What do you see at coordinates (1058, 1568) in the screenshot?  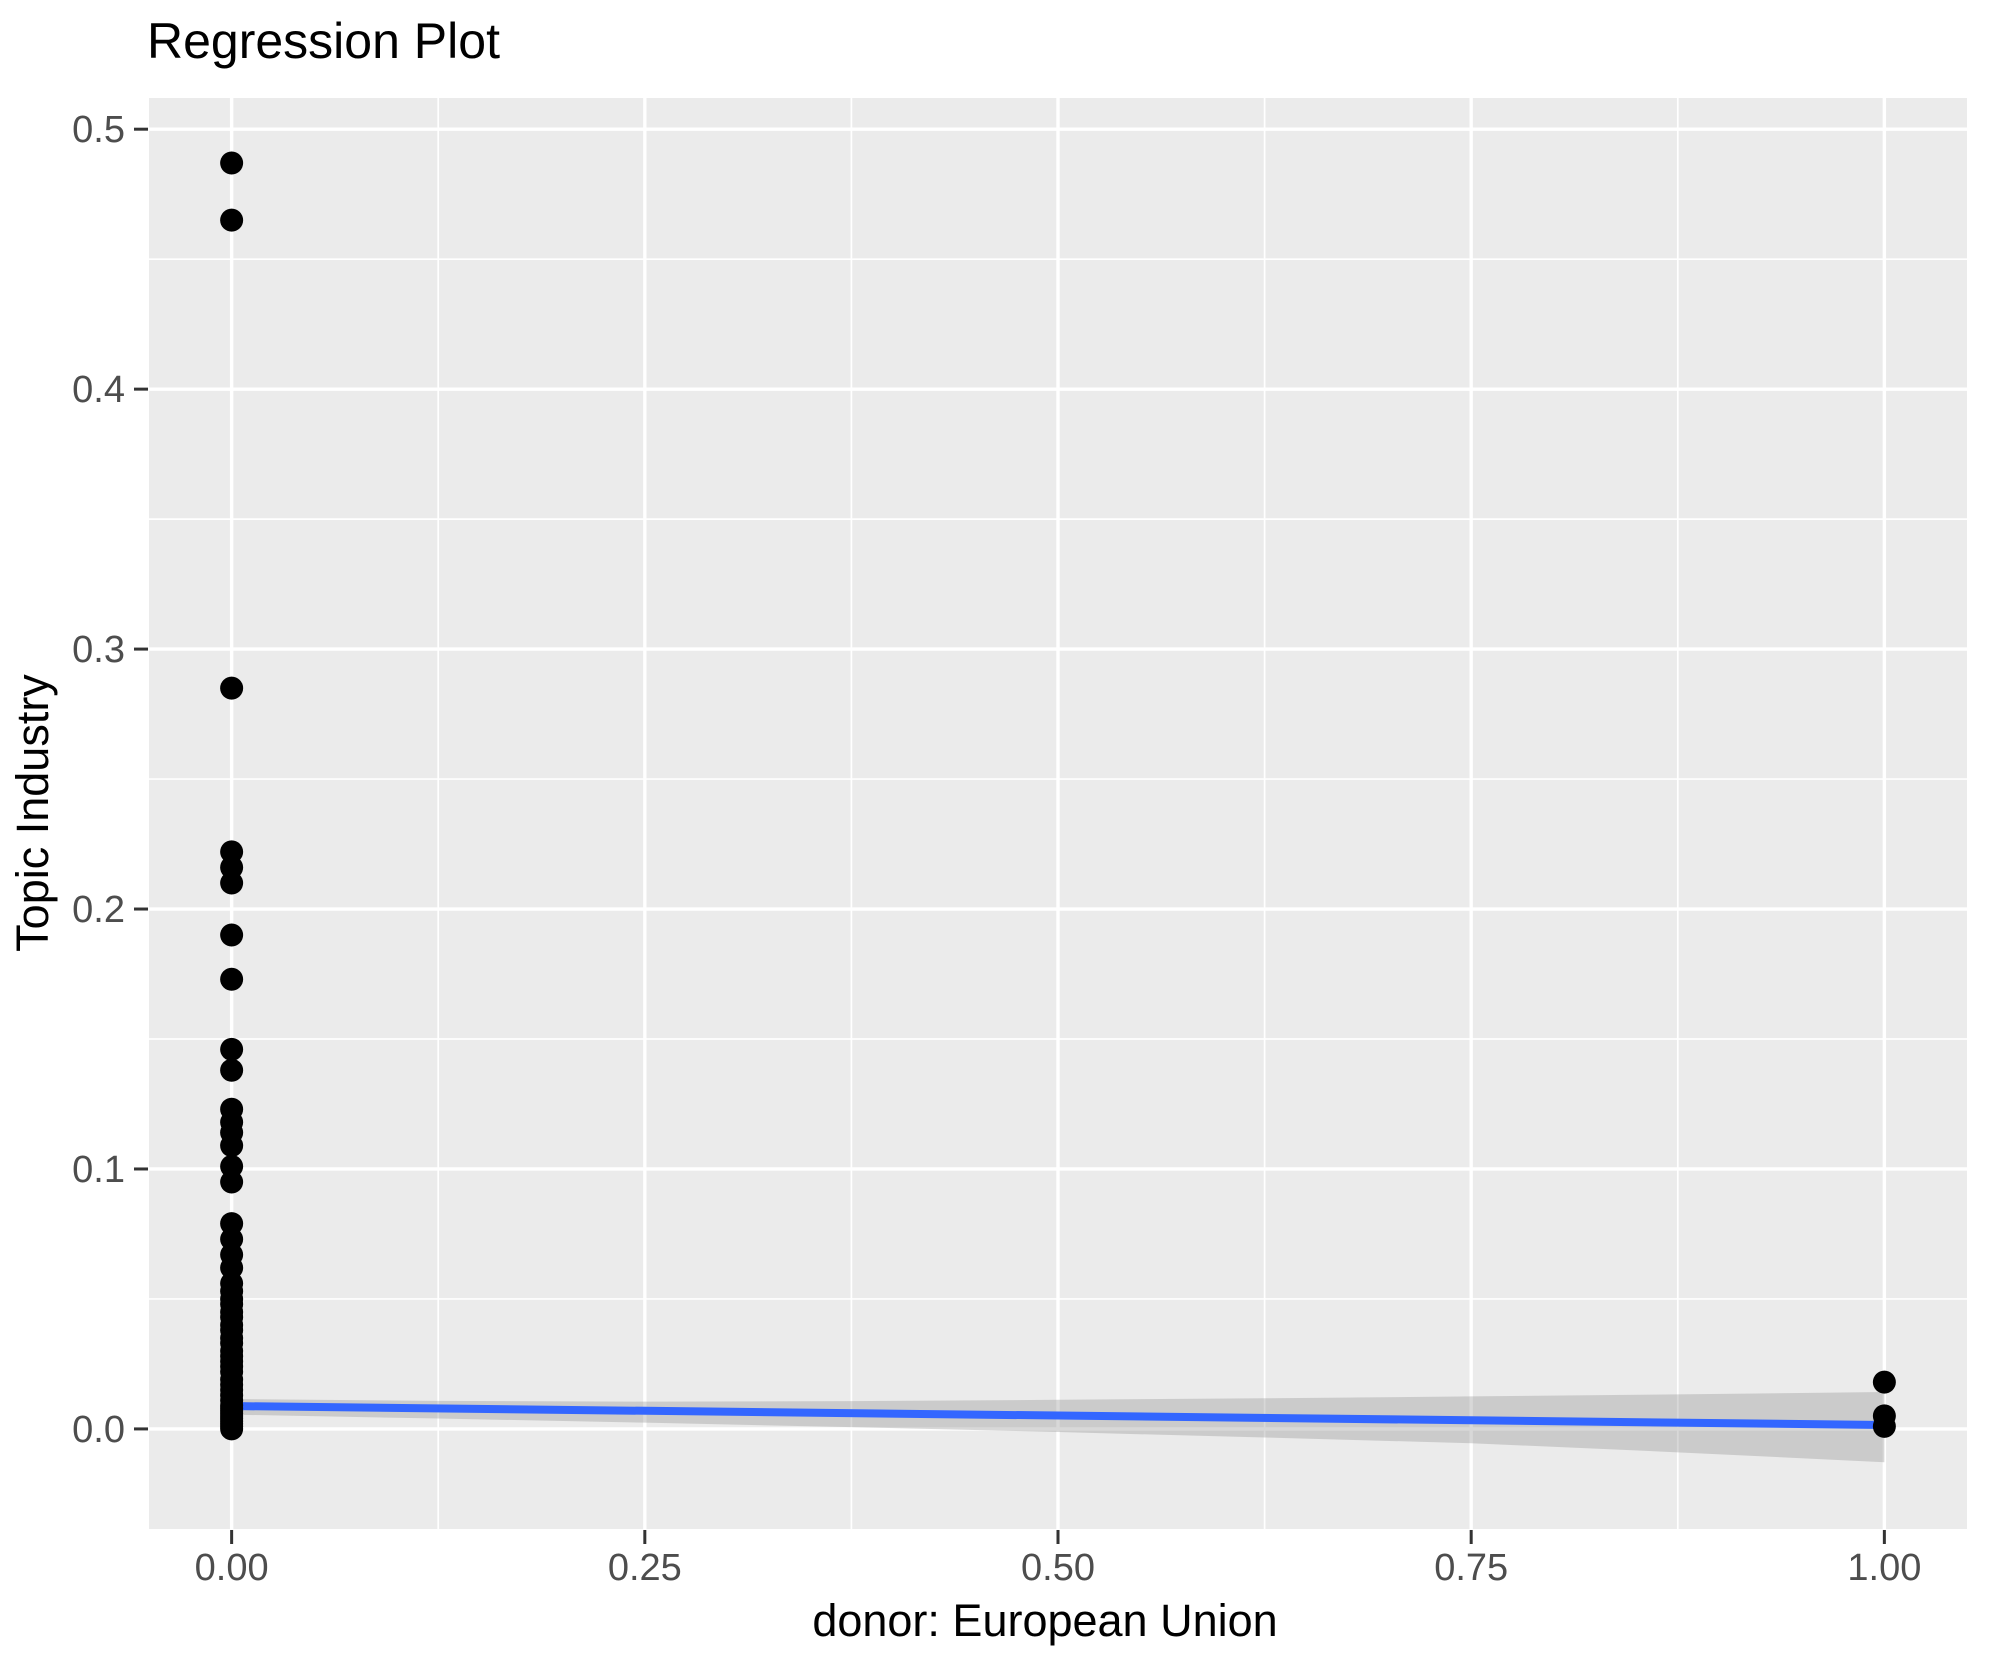 I see `x-tick-label: 0.50` at bounding box center [1058, 1568].